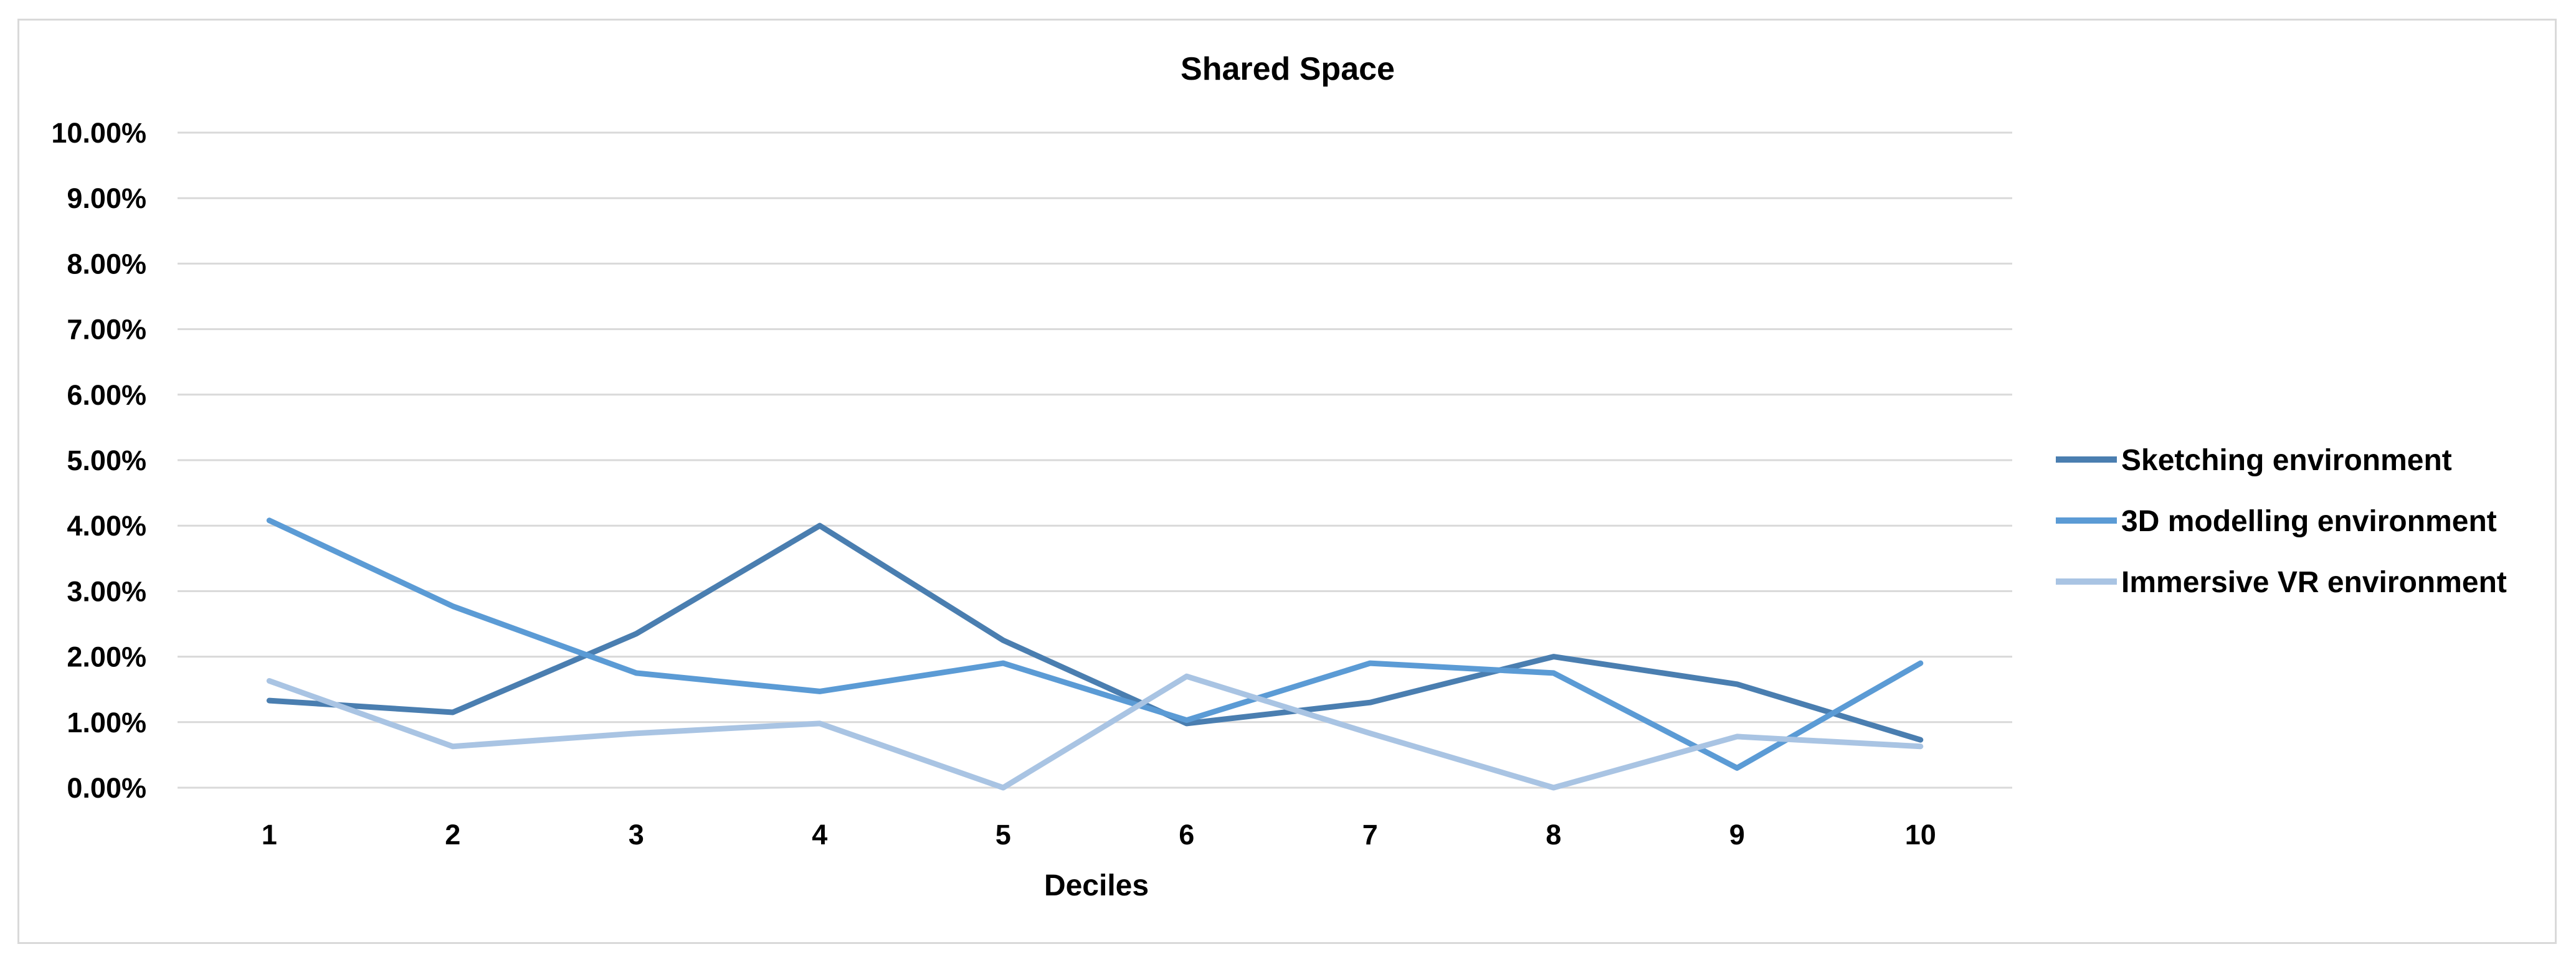  Describe the element at coordinates (107, 264) in the screenshot. I see `y-tick-label: 8.00%` at that location.